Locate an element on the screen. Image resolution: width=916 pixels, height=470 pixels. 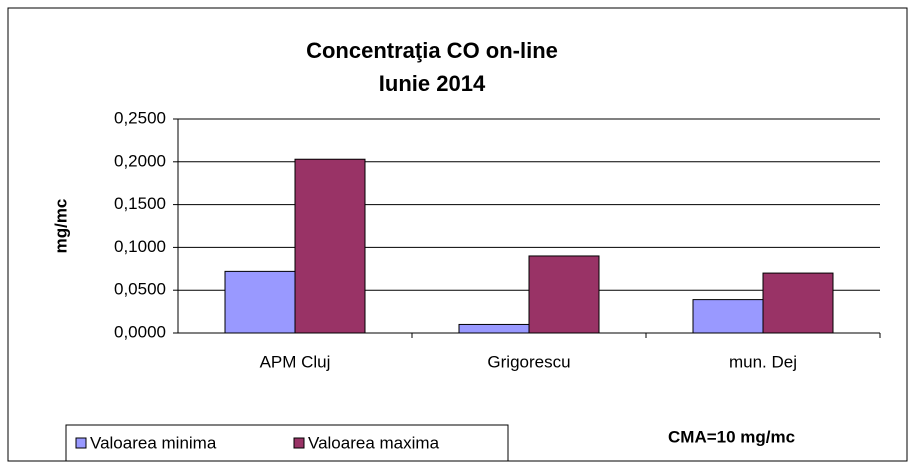
annotation: CMA=10 mg/mc is located at coordinates (731, 436).